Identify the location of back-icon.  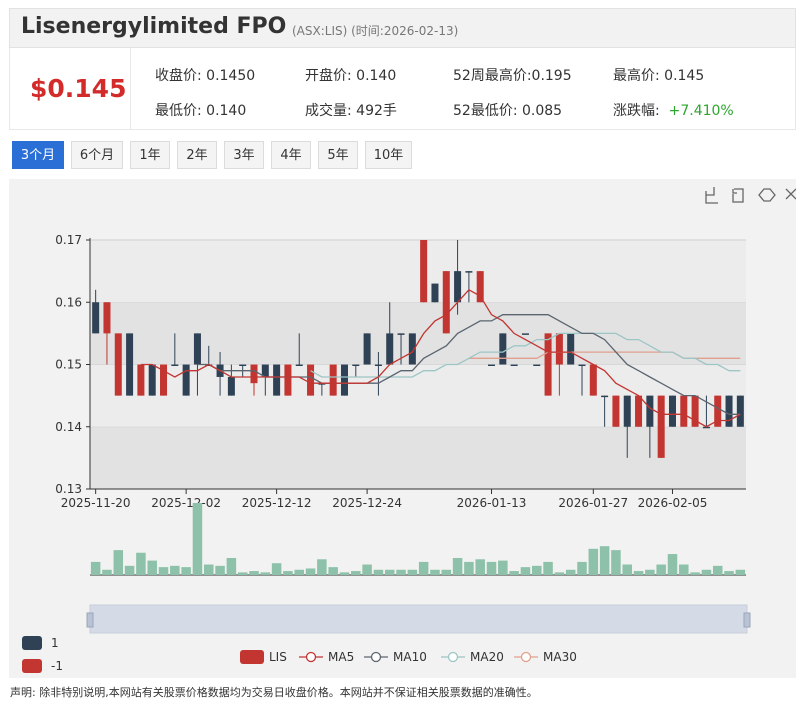
(738, 195).